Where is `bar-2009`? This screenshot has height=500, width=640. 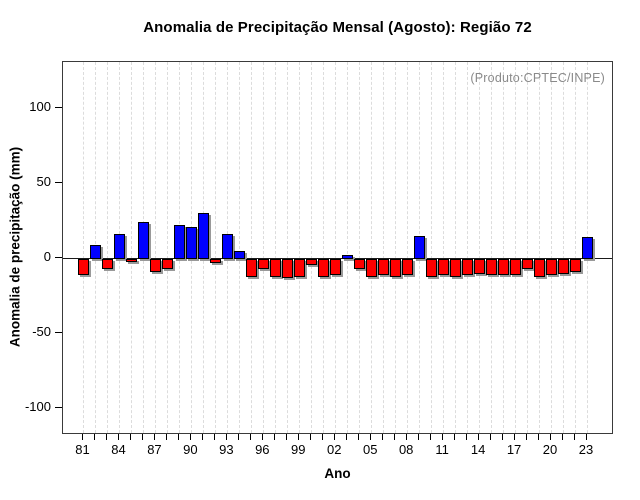
bar-2009 is located at coordinates (419, 247).